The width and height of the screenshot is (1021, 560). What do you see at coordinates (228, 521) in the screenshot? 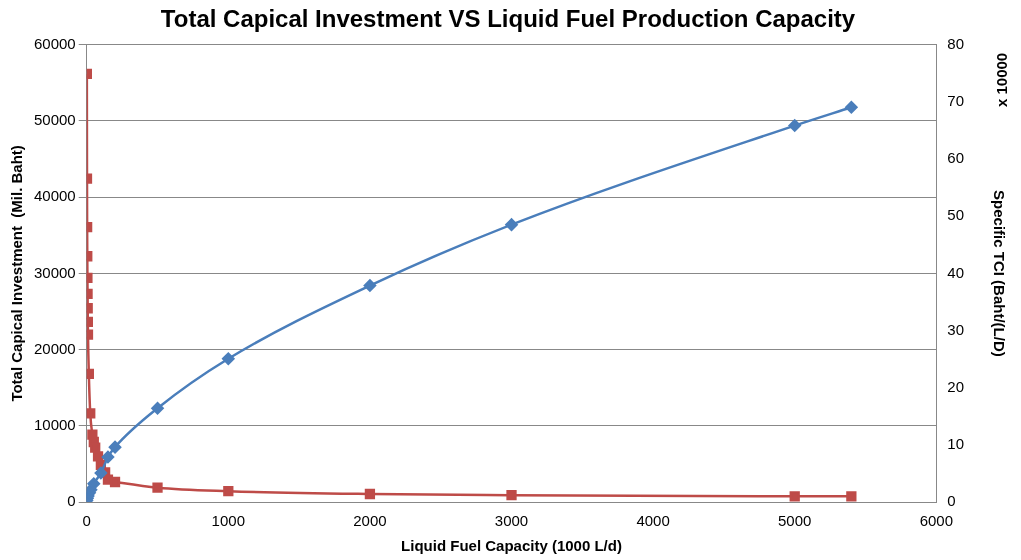
I see `x-tick-label: 1000` at bounding box center [228, 521].